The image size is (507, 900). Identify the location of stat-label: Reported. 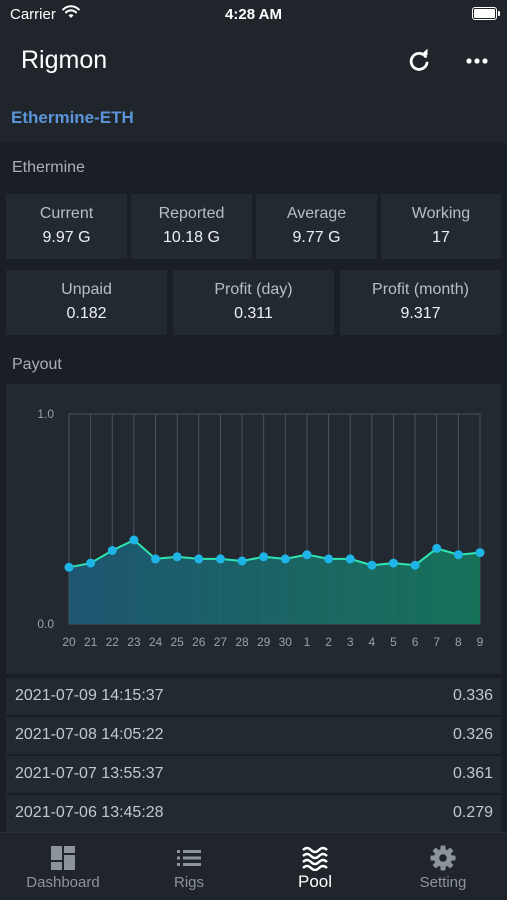
(191, 213).